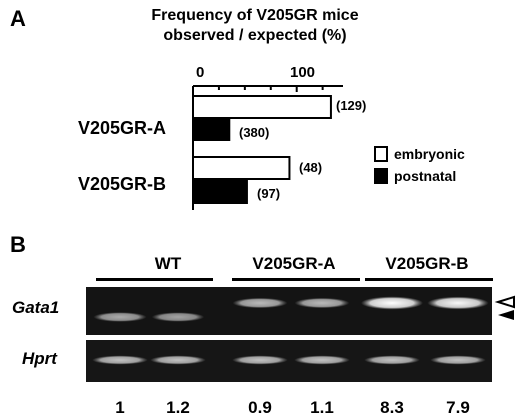  I want to click on filled-arrowhead, so click(506, 315).